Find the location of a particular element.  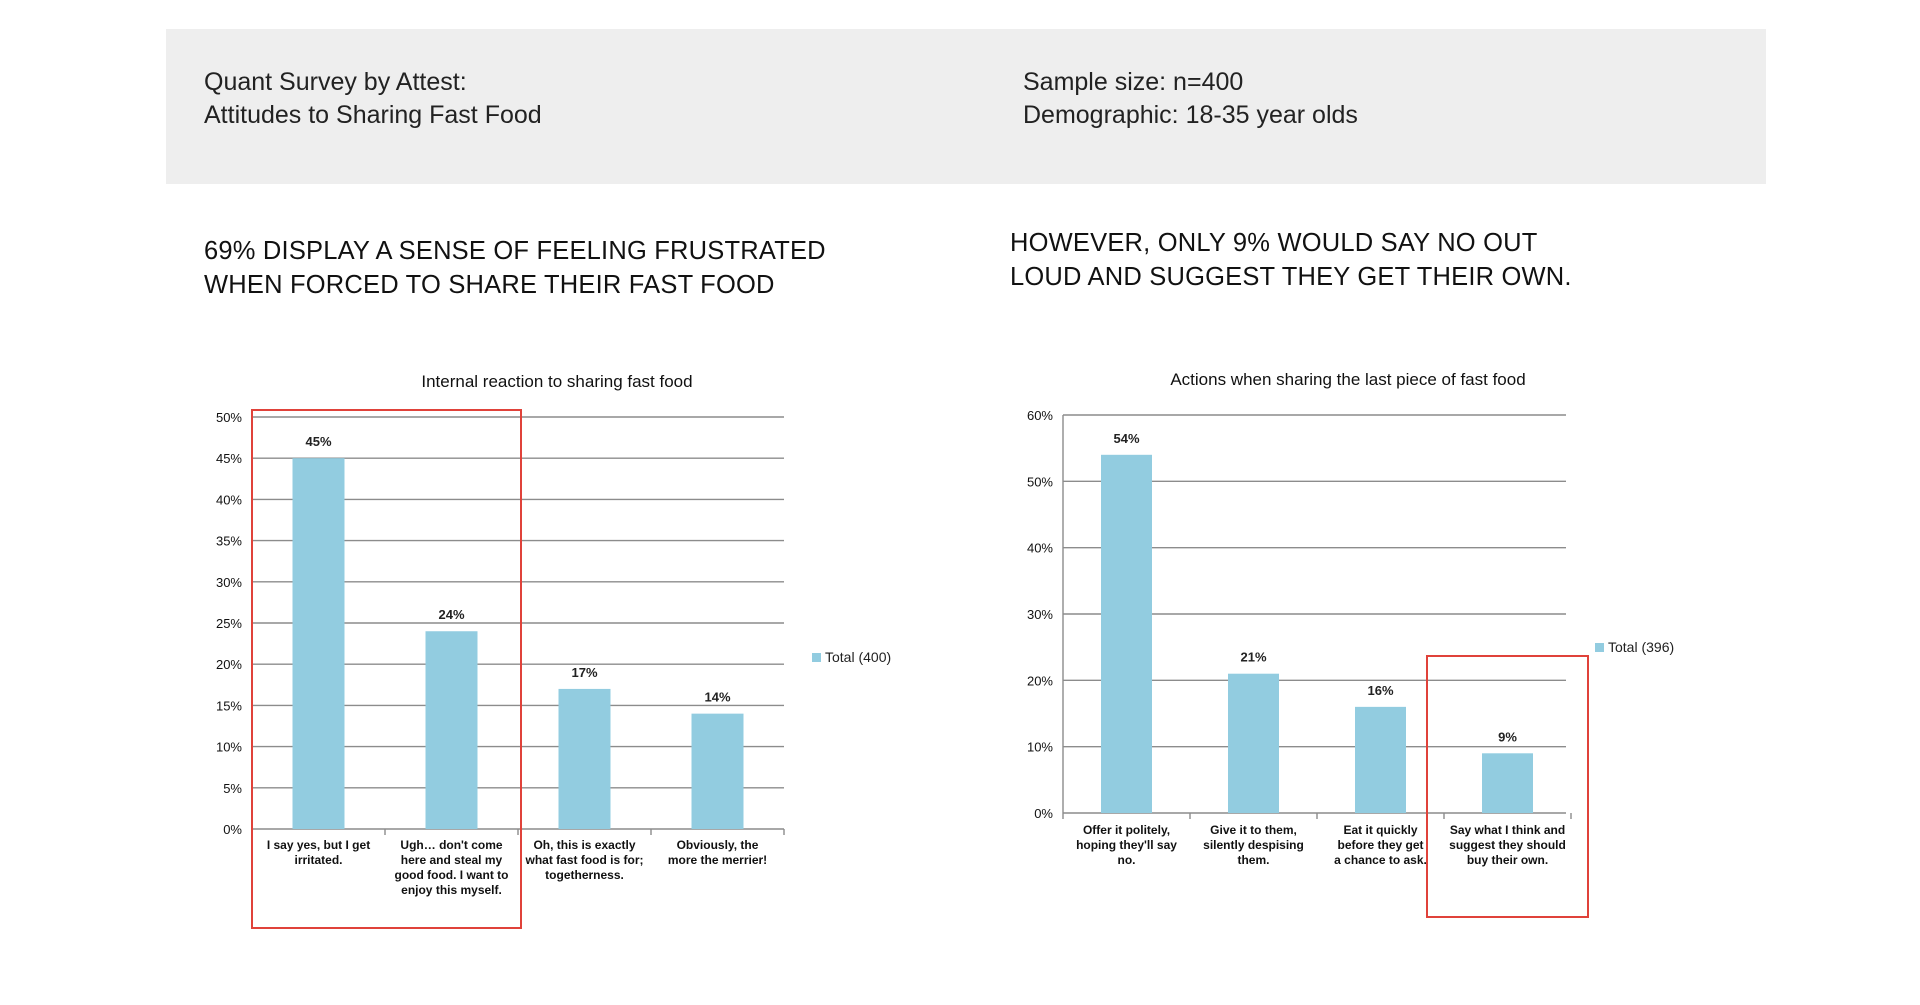

chart2-category-label: before they get is located at coordinates (1380, 845).